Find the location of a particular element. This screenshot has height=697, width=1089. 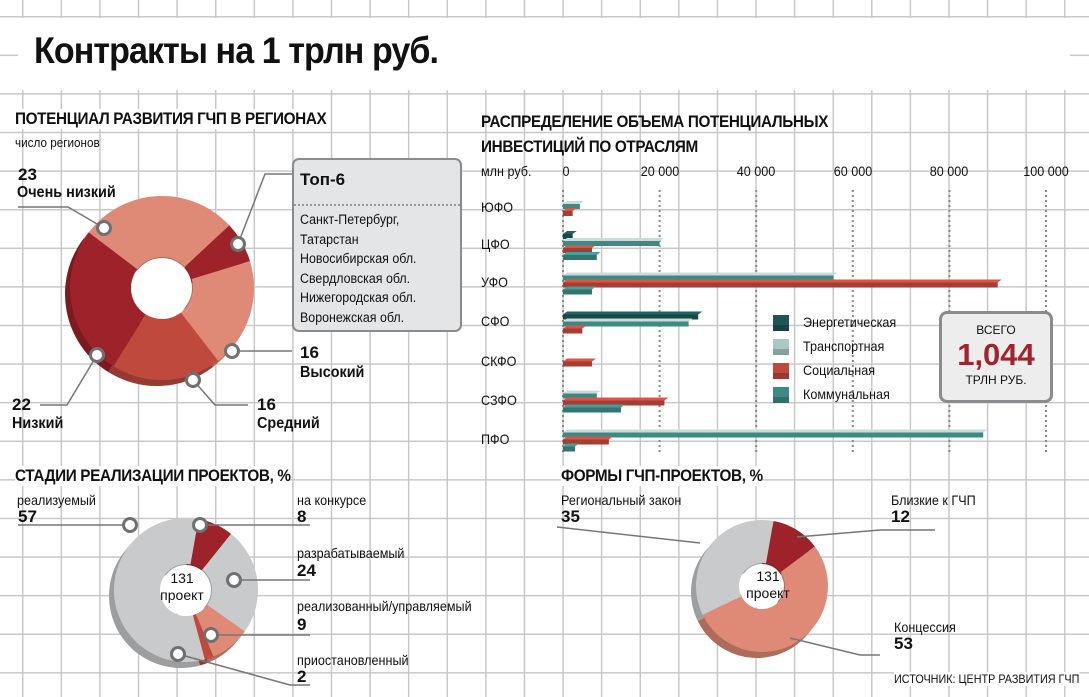

label-tender: на конкурсе is located at coordinates (332, 500).